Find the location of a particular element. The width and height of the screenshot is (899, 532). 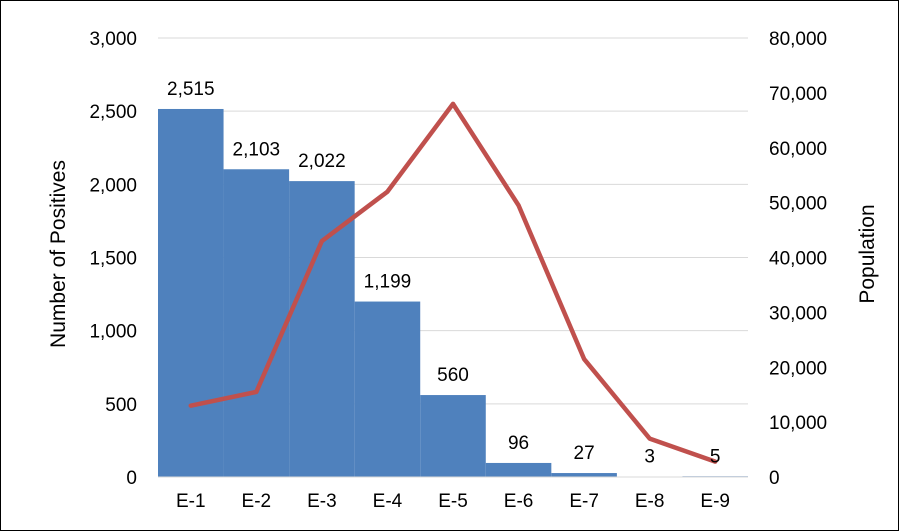

right-tick-label: 70,000 is located at coordinates (798, 94).